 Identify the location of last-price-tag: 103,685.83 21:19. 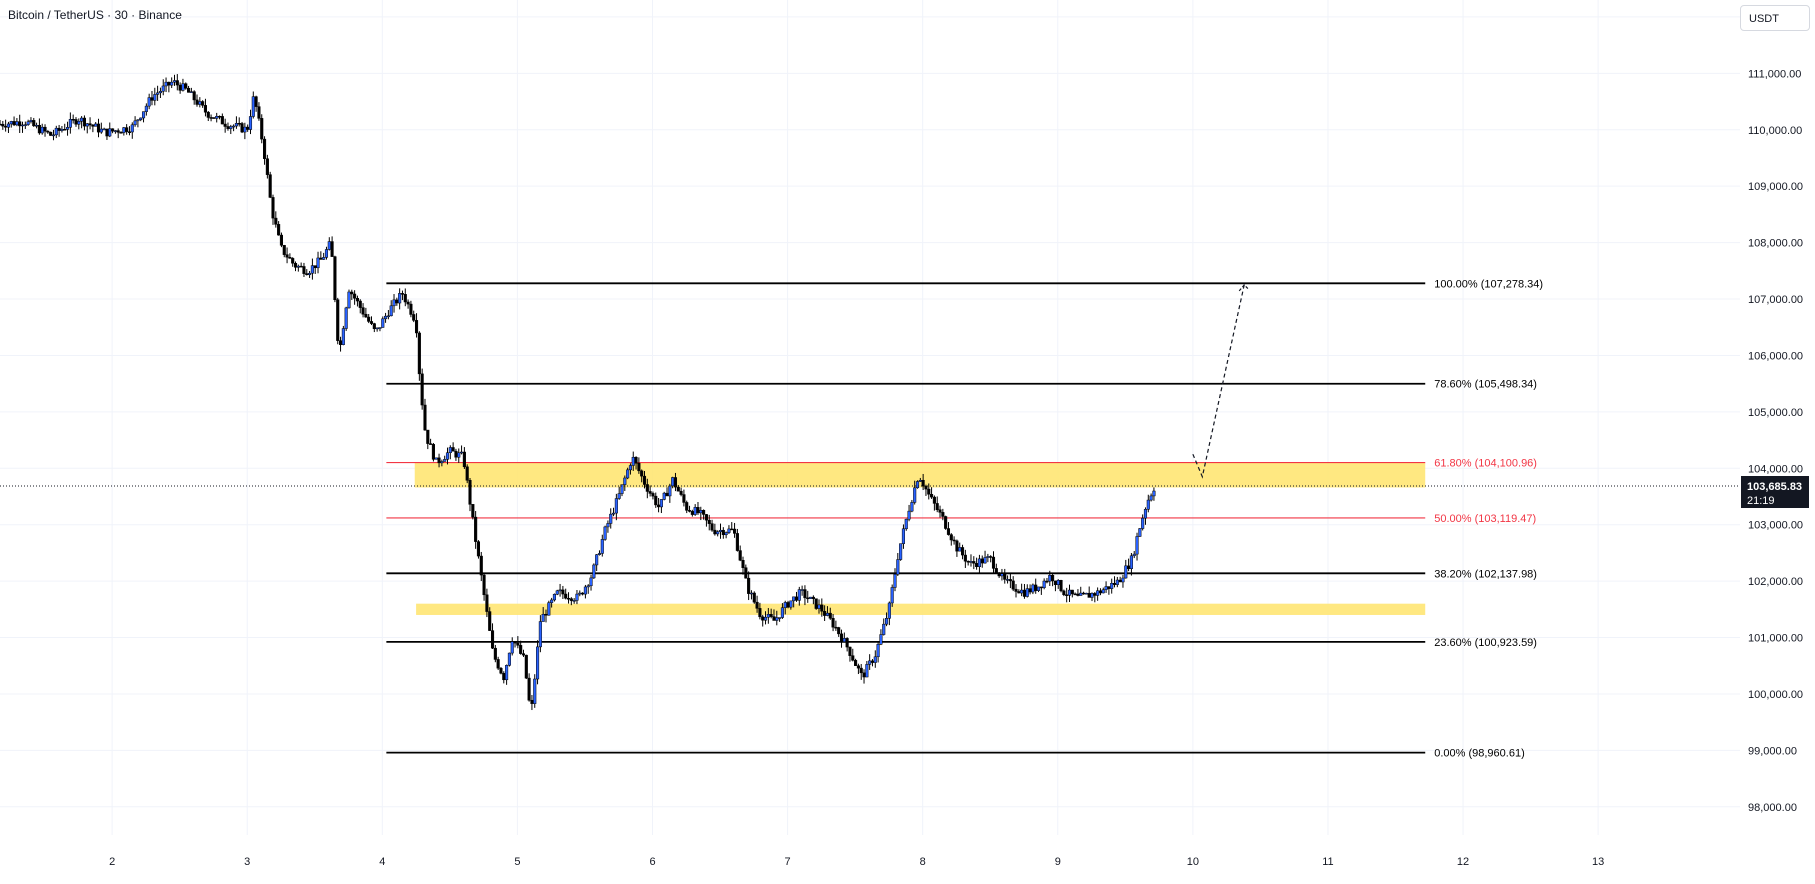
(1775, 492).